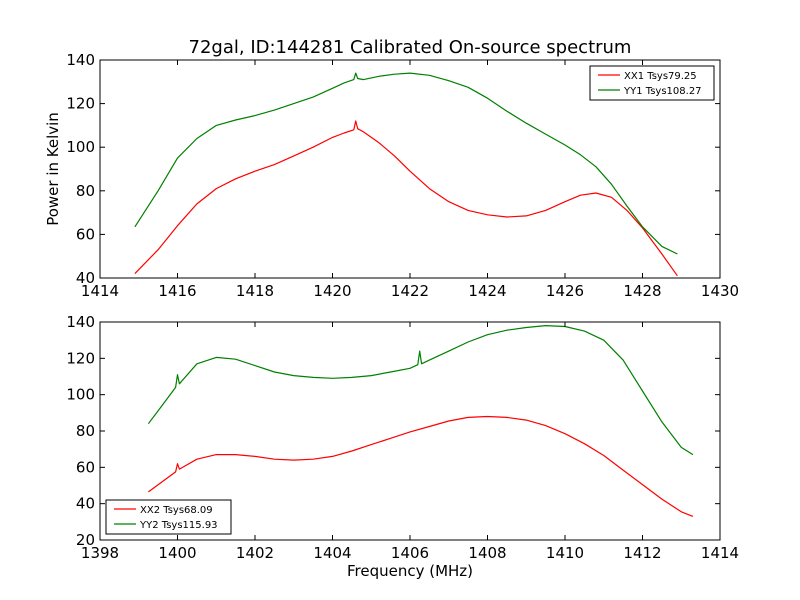 This screenshot has width=800, height=600. I want to click on top-y-axis-label: Power in Kelvin, so click(53, 169).